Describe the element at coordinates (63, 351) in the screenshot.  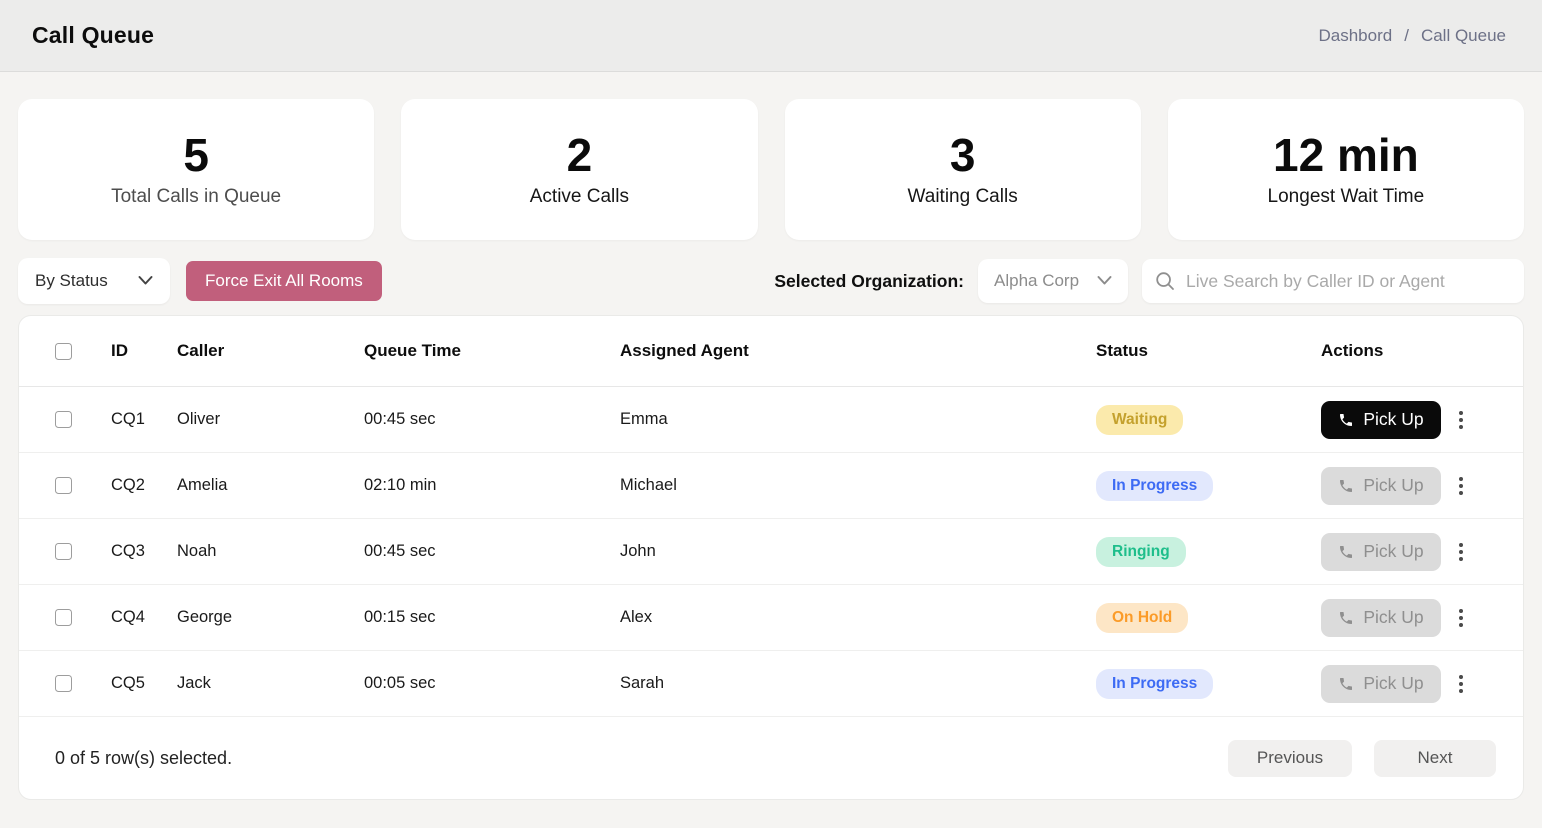
I see `select-all-checkbox` at that location.